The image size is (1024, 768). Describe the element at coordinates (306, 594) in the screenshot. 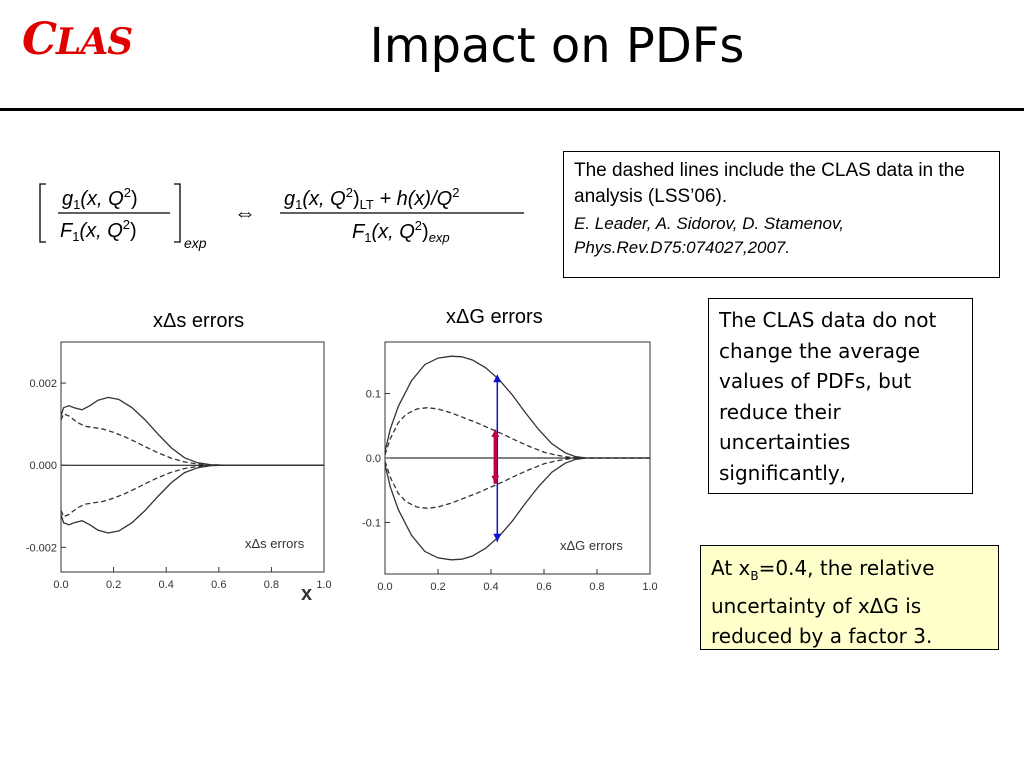

I see `x-axis-label: x` at that location.